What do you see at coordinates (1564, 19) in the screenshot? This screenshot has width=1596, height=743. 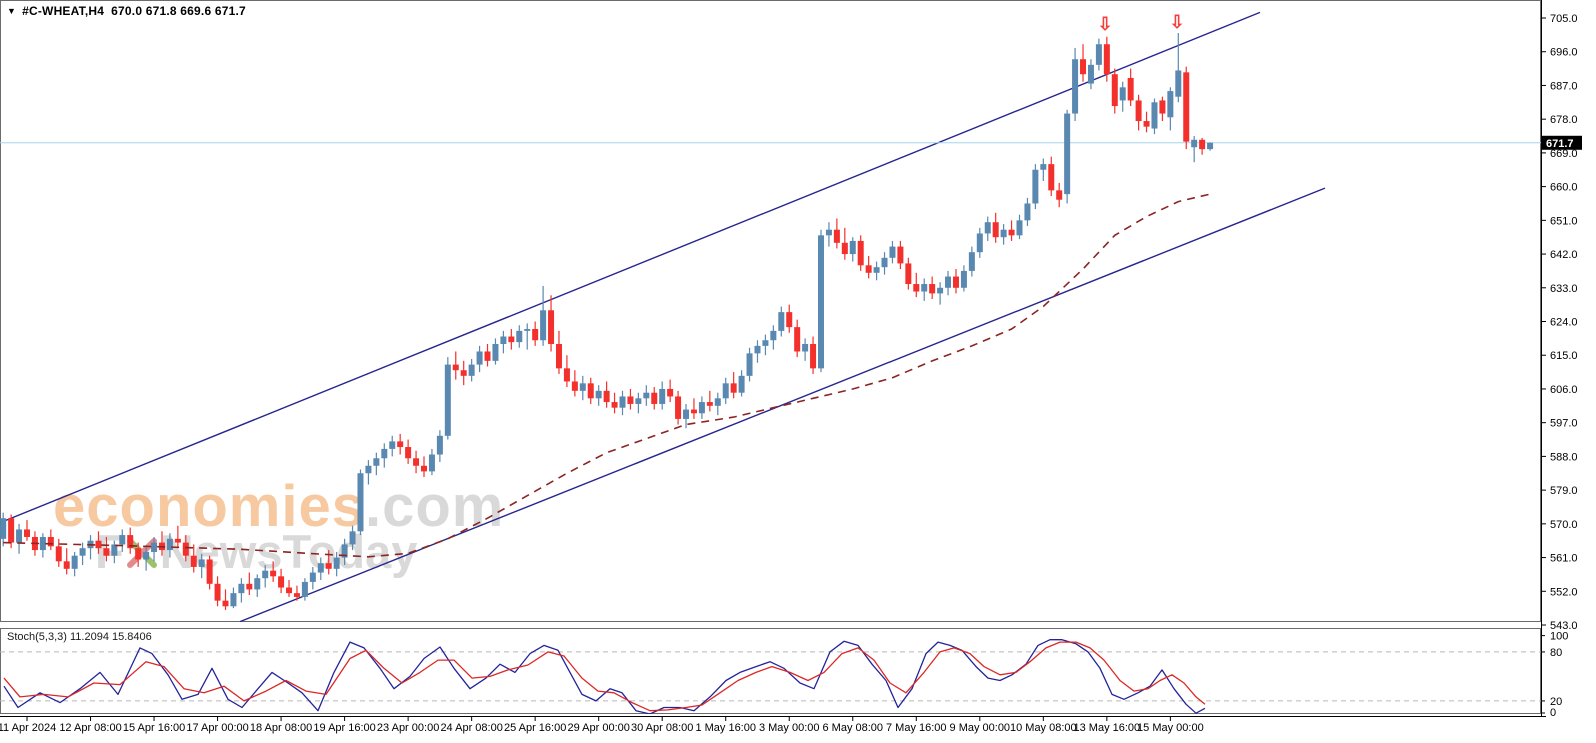 I see `price-tick-label: 705.0` at bounding box center [1564, 19].